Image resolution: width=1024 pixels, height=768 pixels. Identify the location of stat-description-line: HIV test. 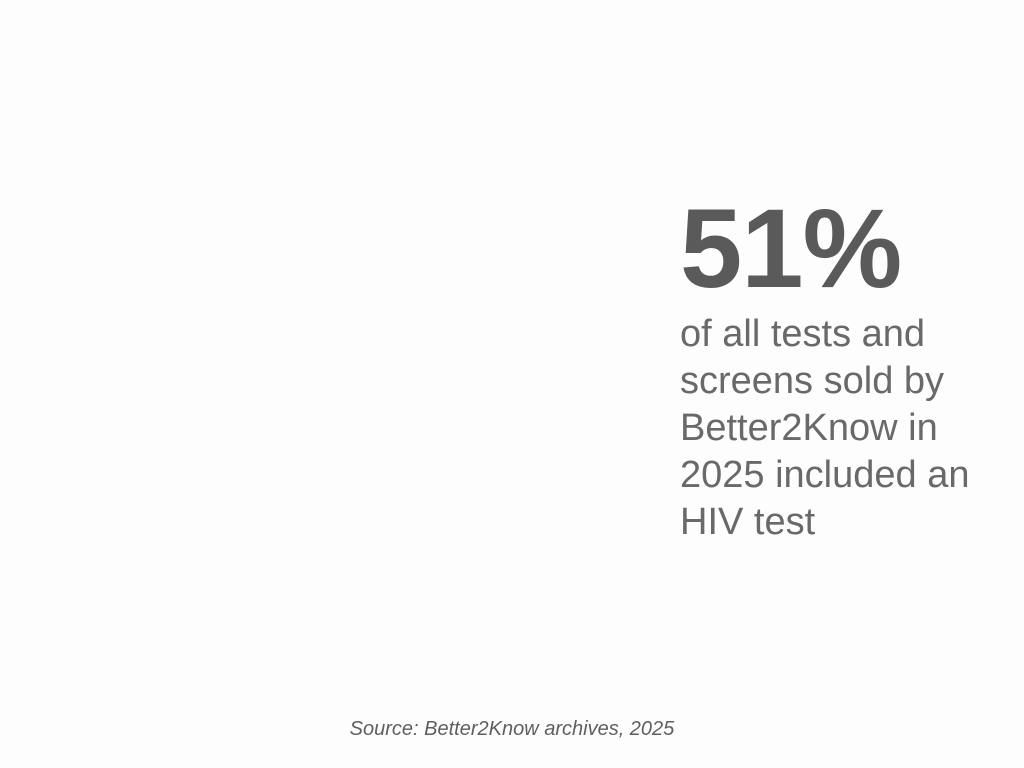
(748, 522).